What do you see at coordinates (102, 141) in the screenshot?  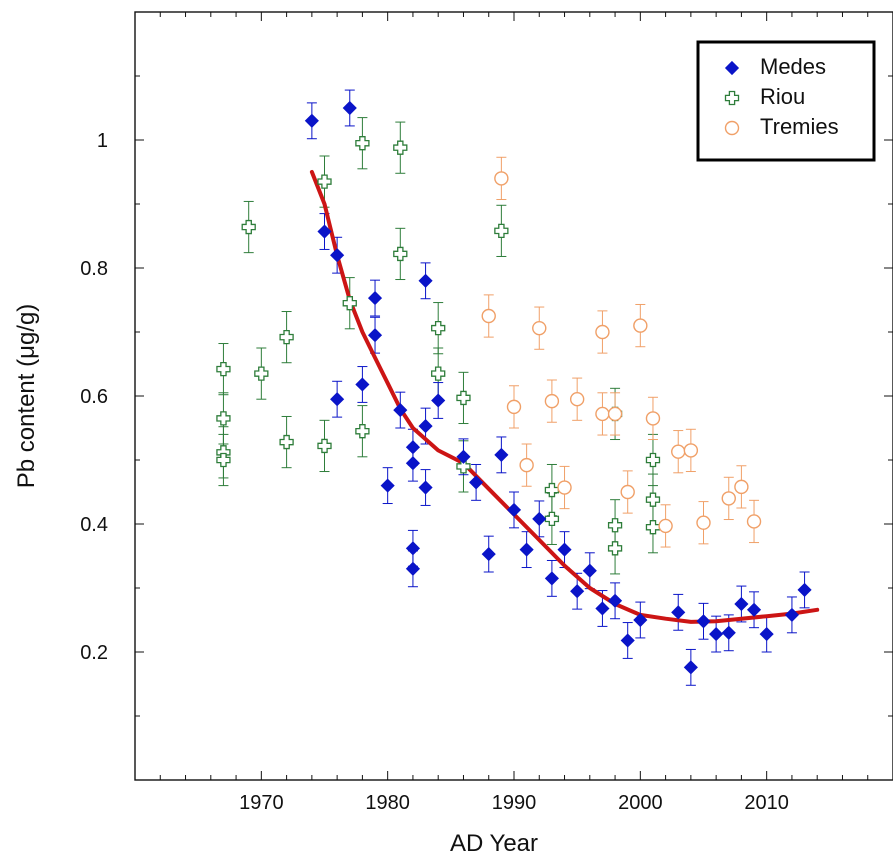 I see `y-tick-label: 1` at bounding box center [102, 141].